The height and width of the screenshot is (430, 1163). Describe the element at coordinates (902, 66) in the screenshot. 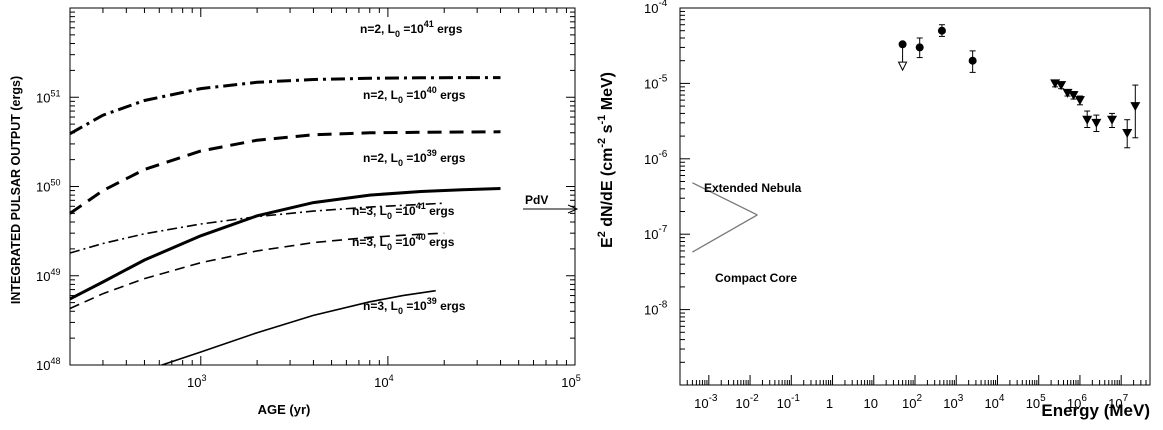

I see `upper-limit-arrow` at that location.